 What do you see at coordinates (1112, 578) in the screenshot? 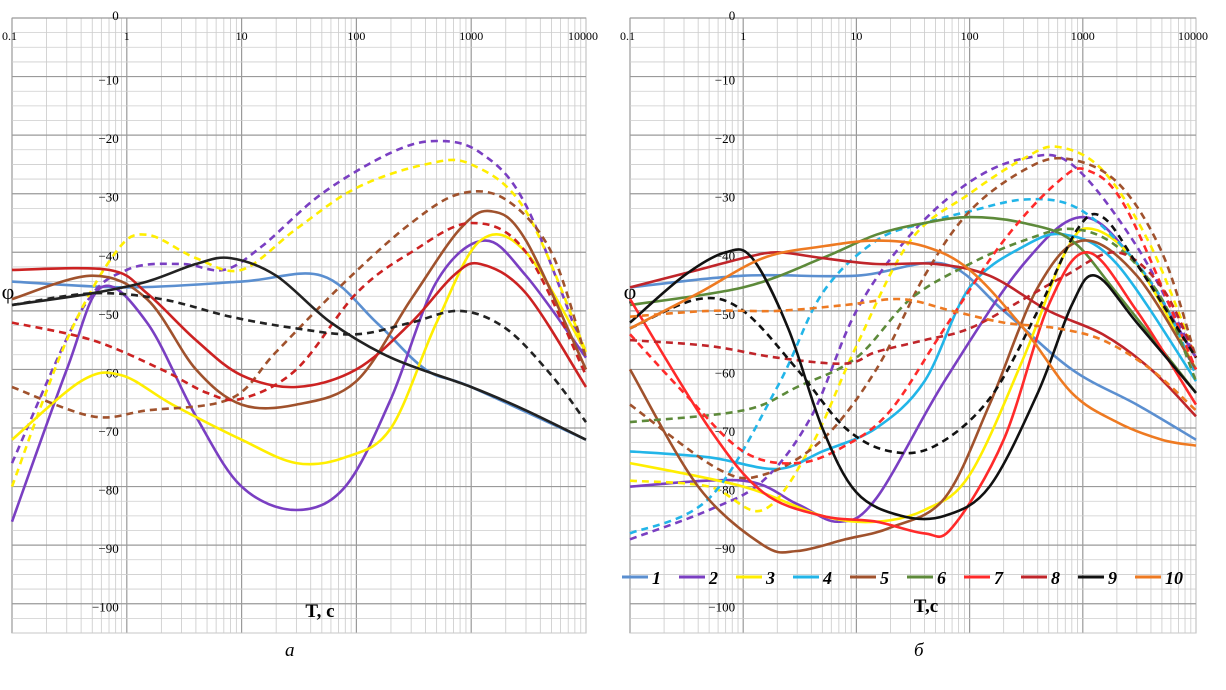
I see `legend-label-9: 9` at bounding box center [1112, 578].